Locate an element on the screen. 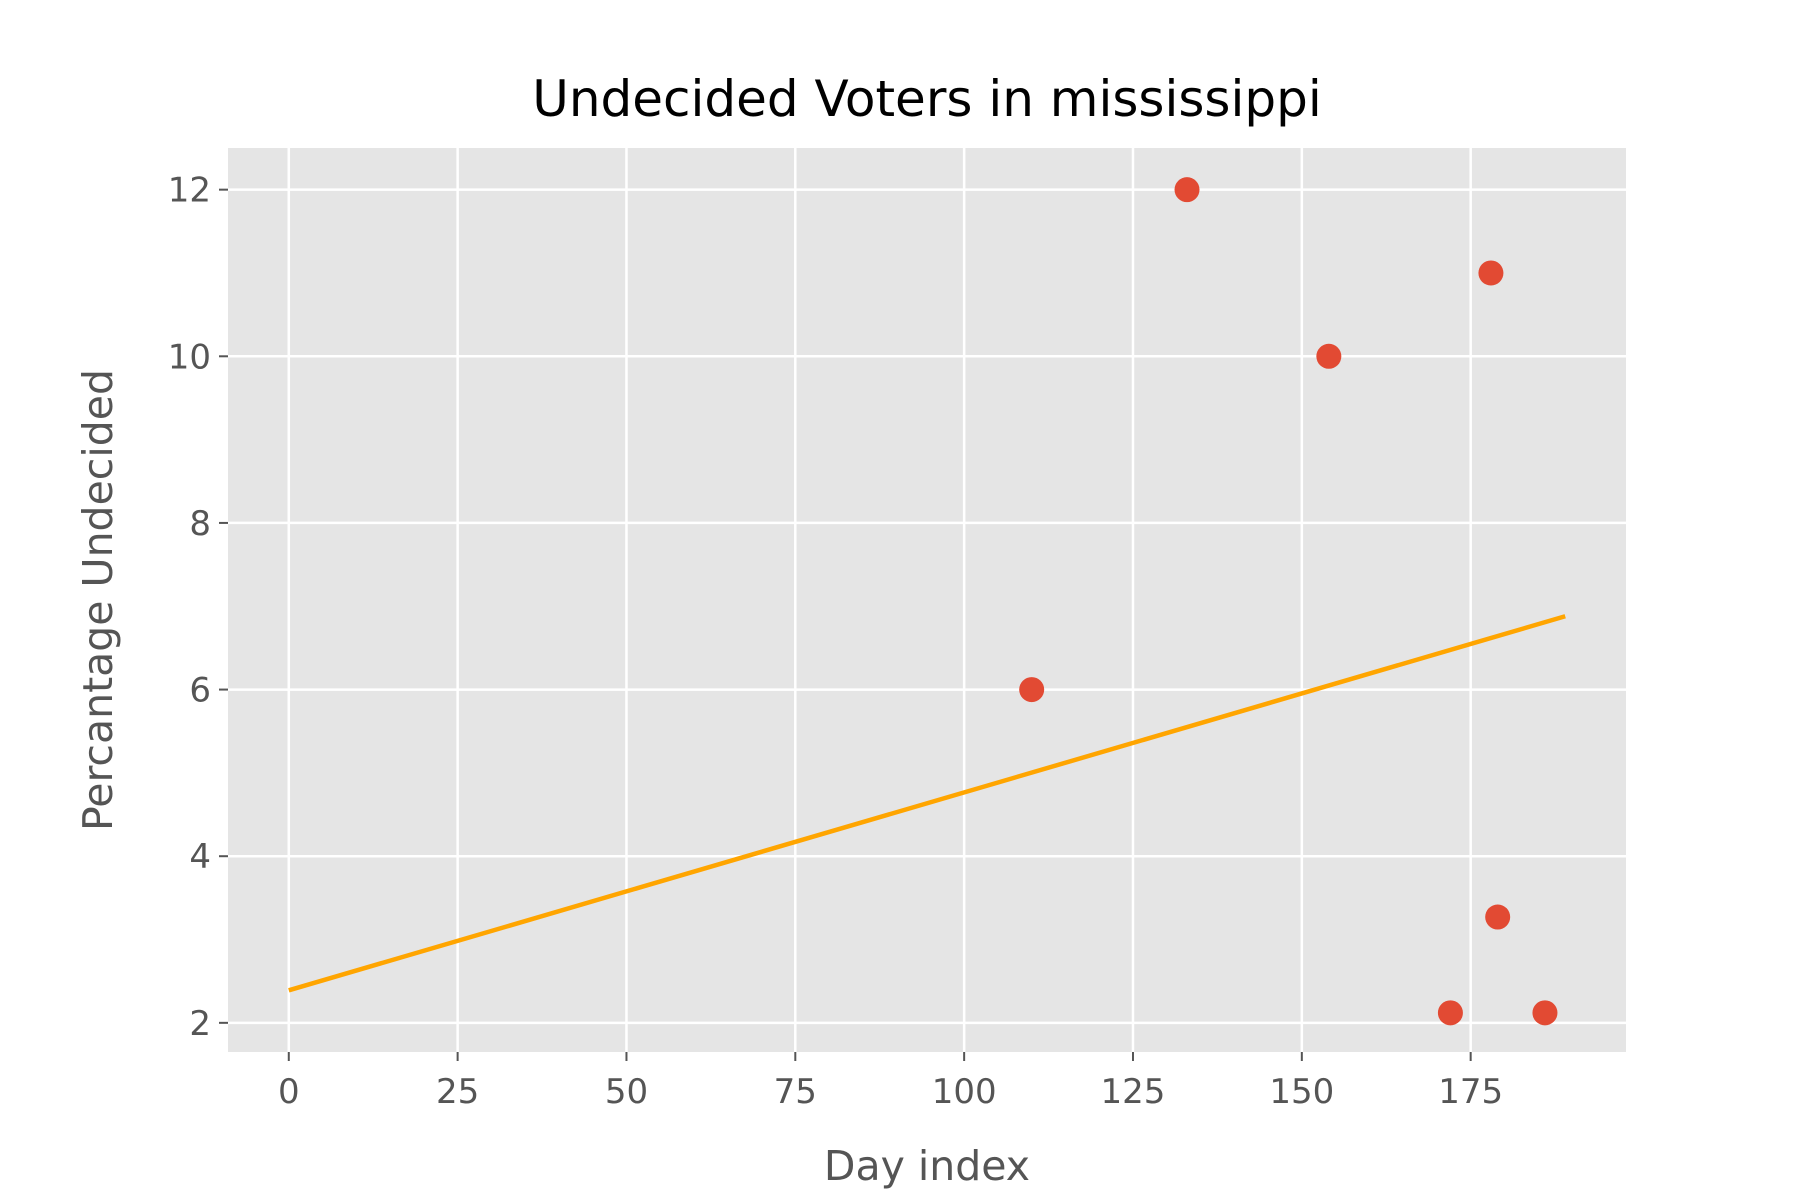 Image resolution: width=1800 pixels, height=1200 pixels. x-tick-label: 25 is located at coordinates (457, 1092).